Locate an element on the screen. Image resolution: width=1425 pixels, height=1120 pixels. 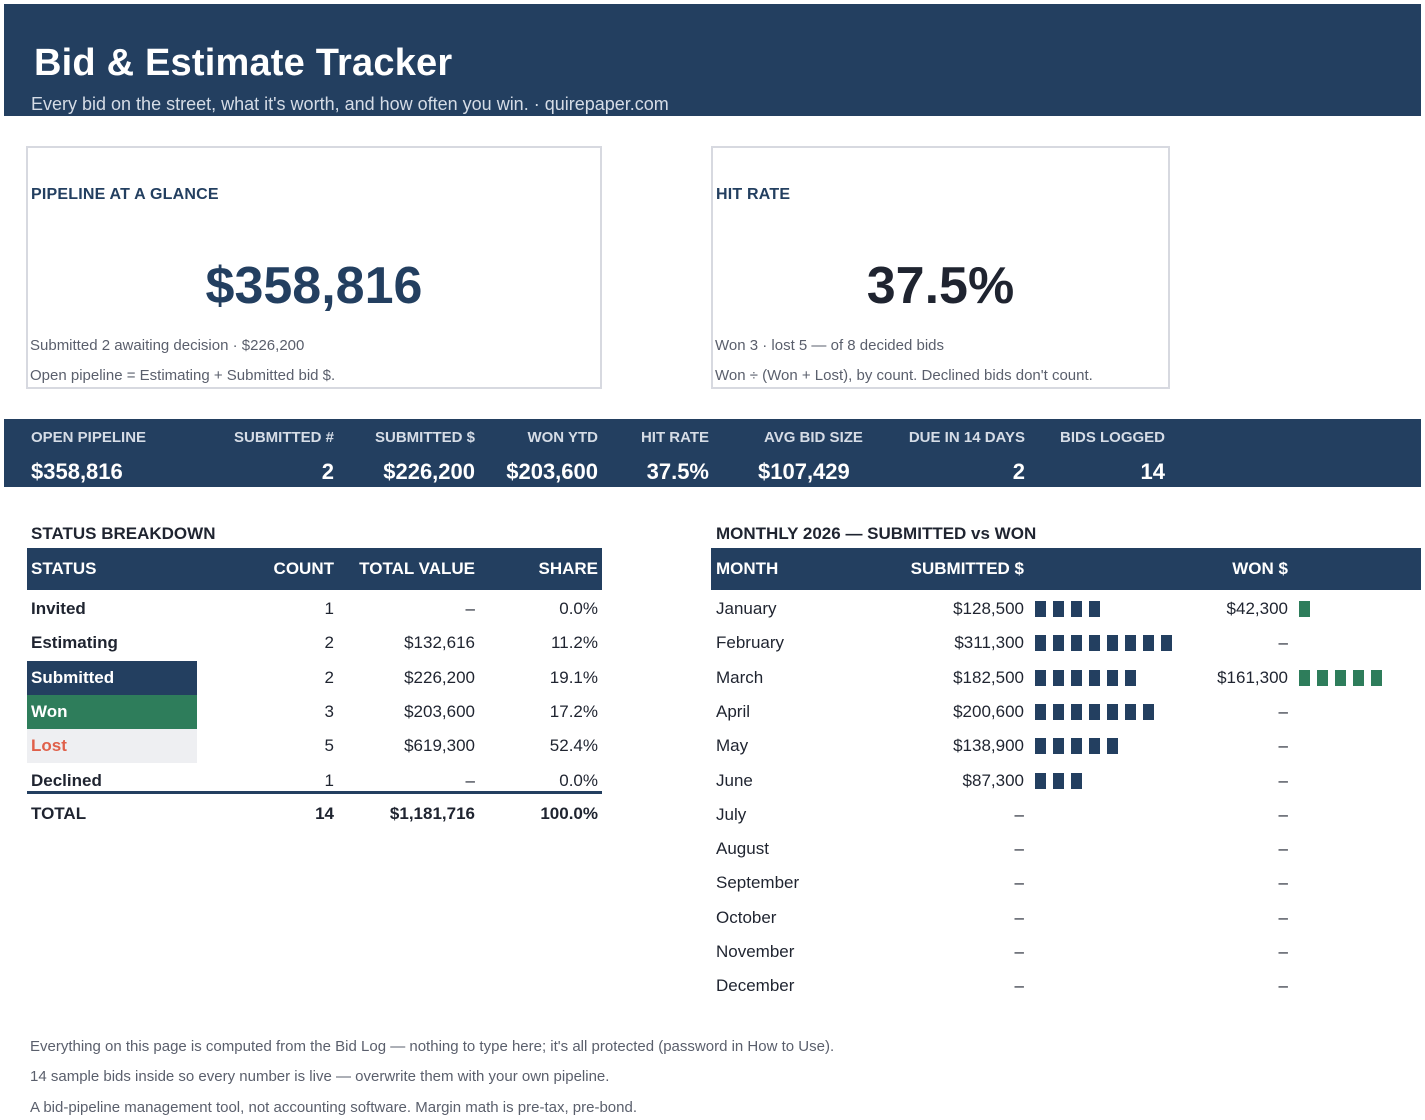
status-label: Submitted is located at coordinates (112, 677).